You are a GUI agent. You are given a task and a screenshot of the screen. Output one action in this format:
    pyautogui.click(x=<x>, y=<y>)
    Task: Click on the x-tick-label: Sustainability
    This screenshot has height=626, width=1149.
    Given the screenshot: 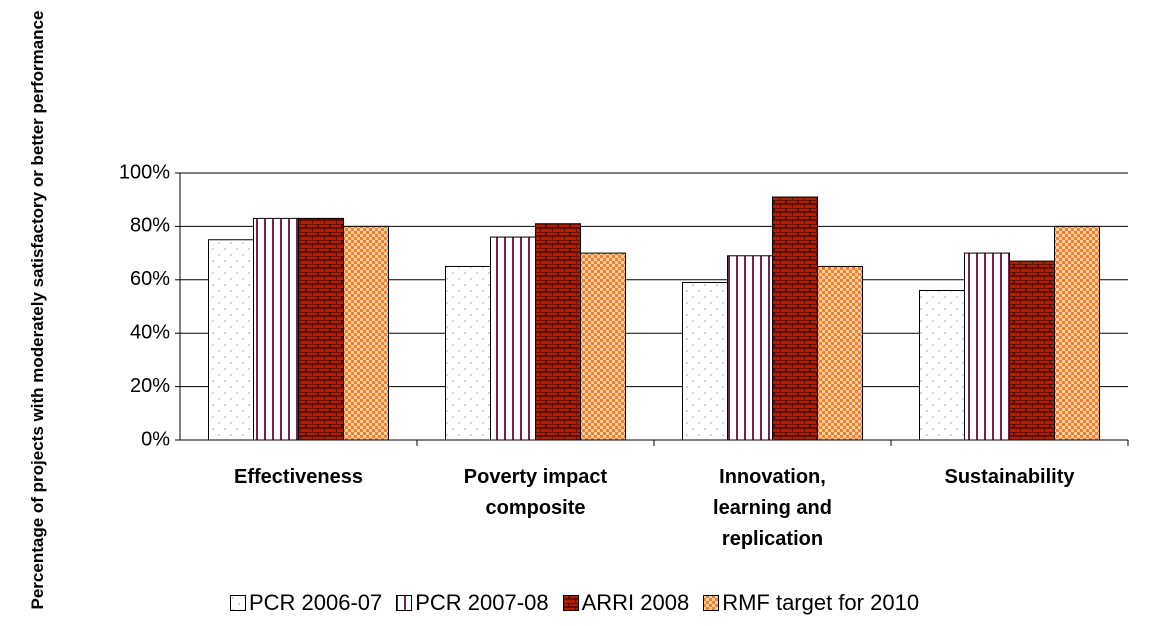 What is the action you would take?
    pyautogui.click(x=1009, y=477)
    